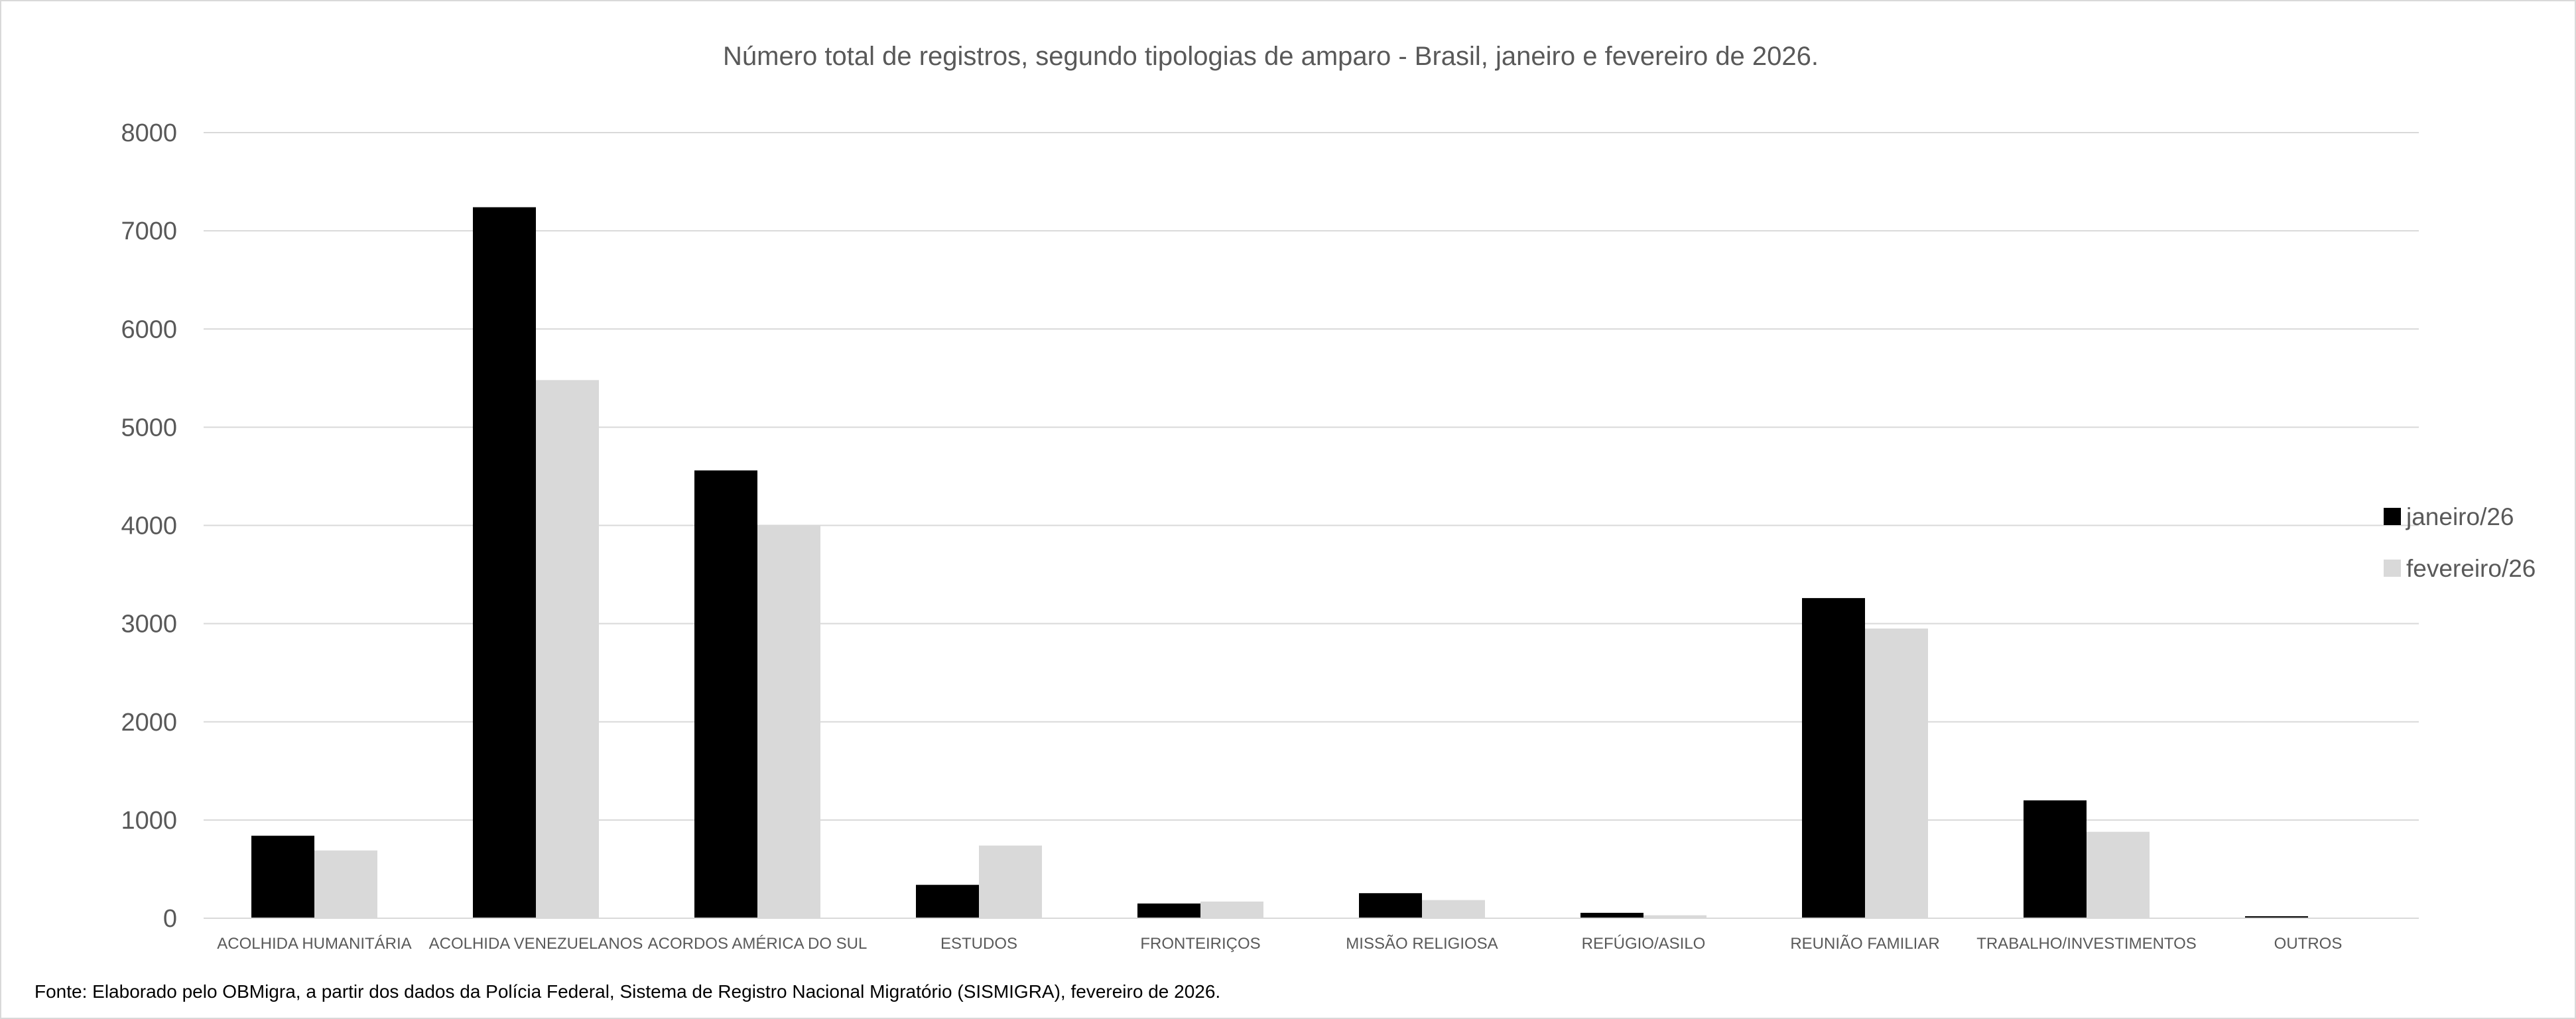  What do you see at coordinates (170, 919) in the screenshot?
I see `y-tick-label-0: 0` at bounding box center [170, 919].